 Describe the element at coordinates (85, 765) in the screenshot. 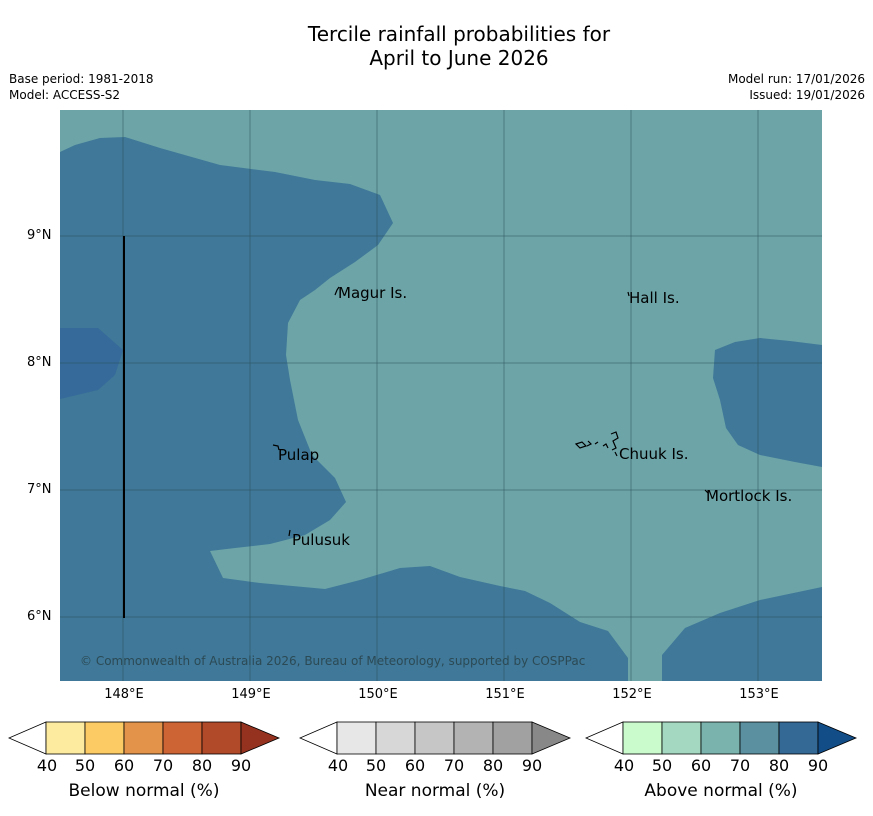

I see `below-tick-50: 50` at that location.